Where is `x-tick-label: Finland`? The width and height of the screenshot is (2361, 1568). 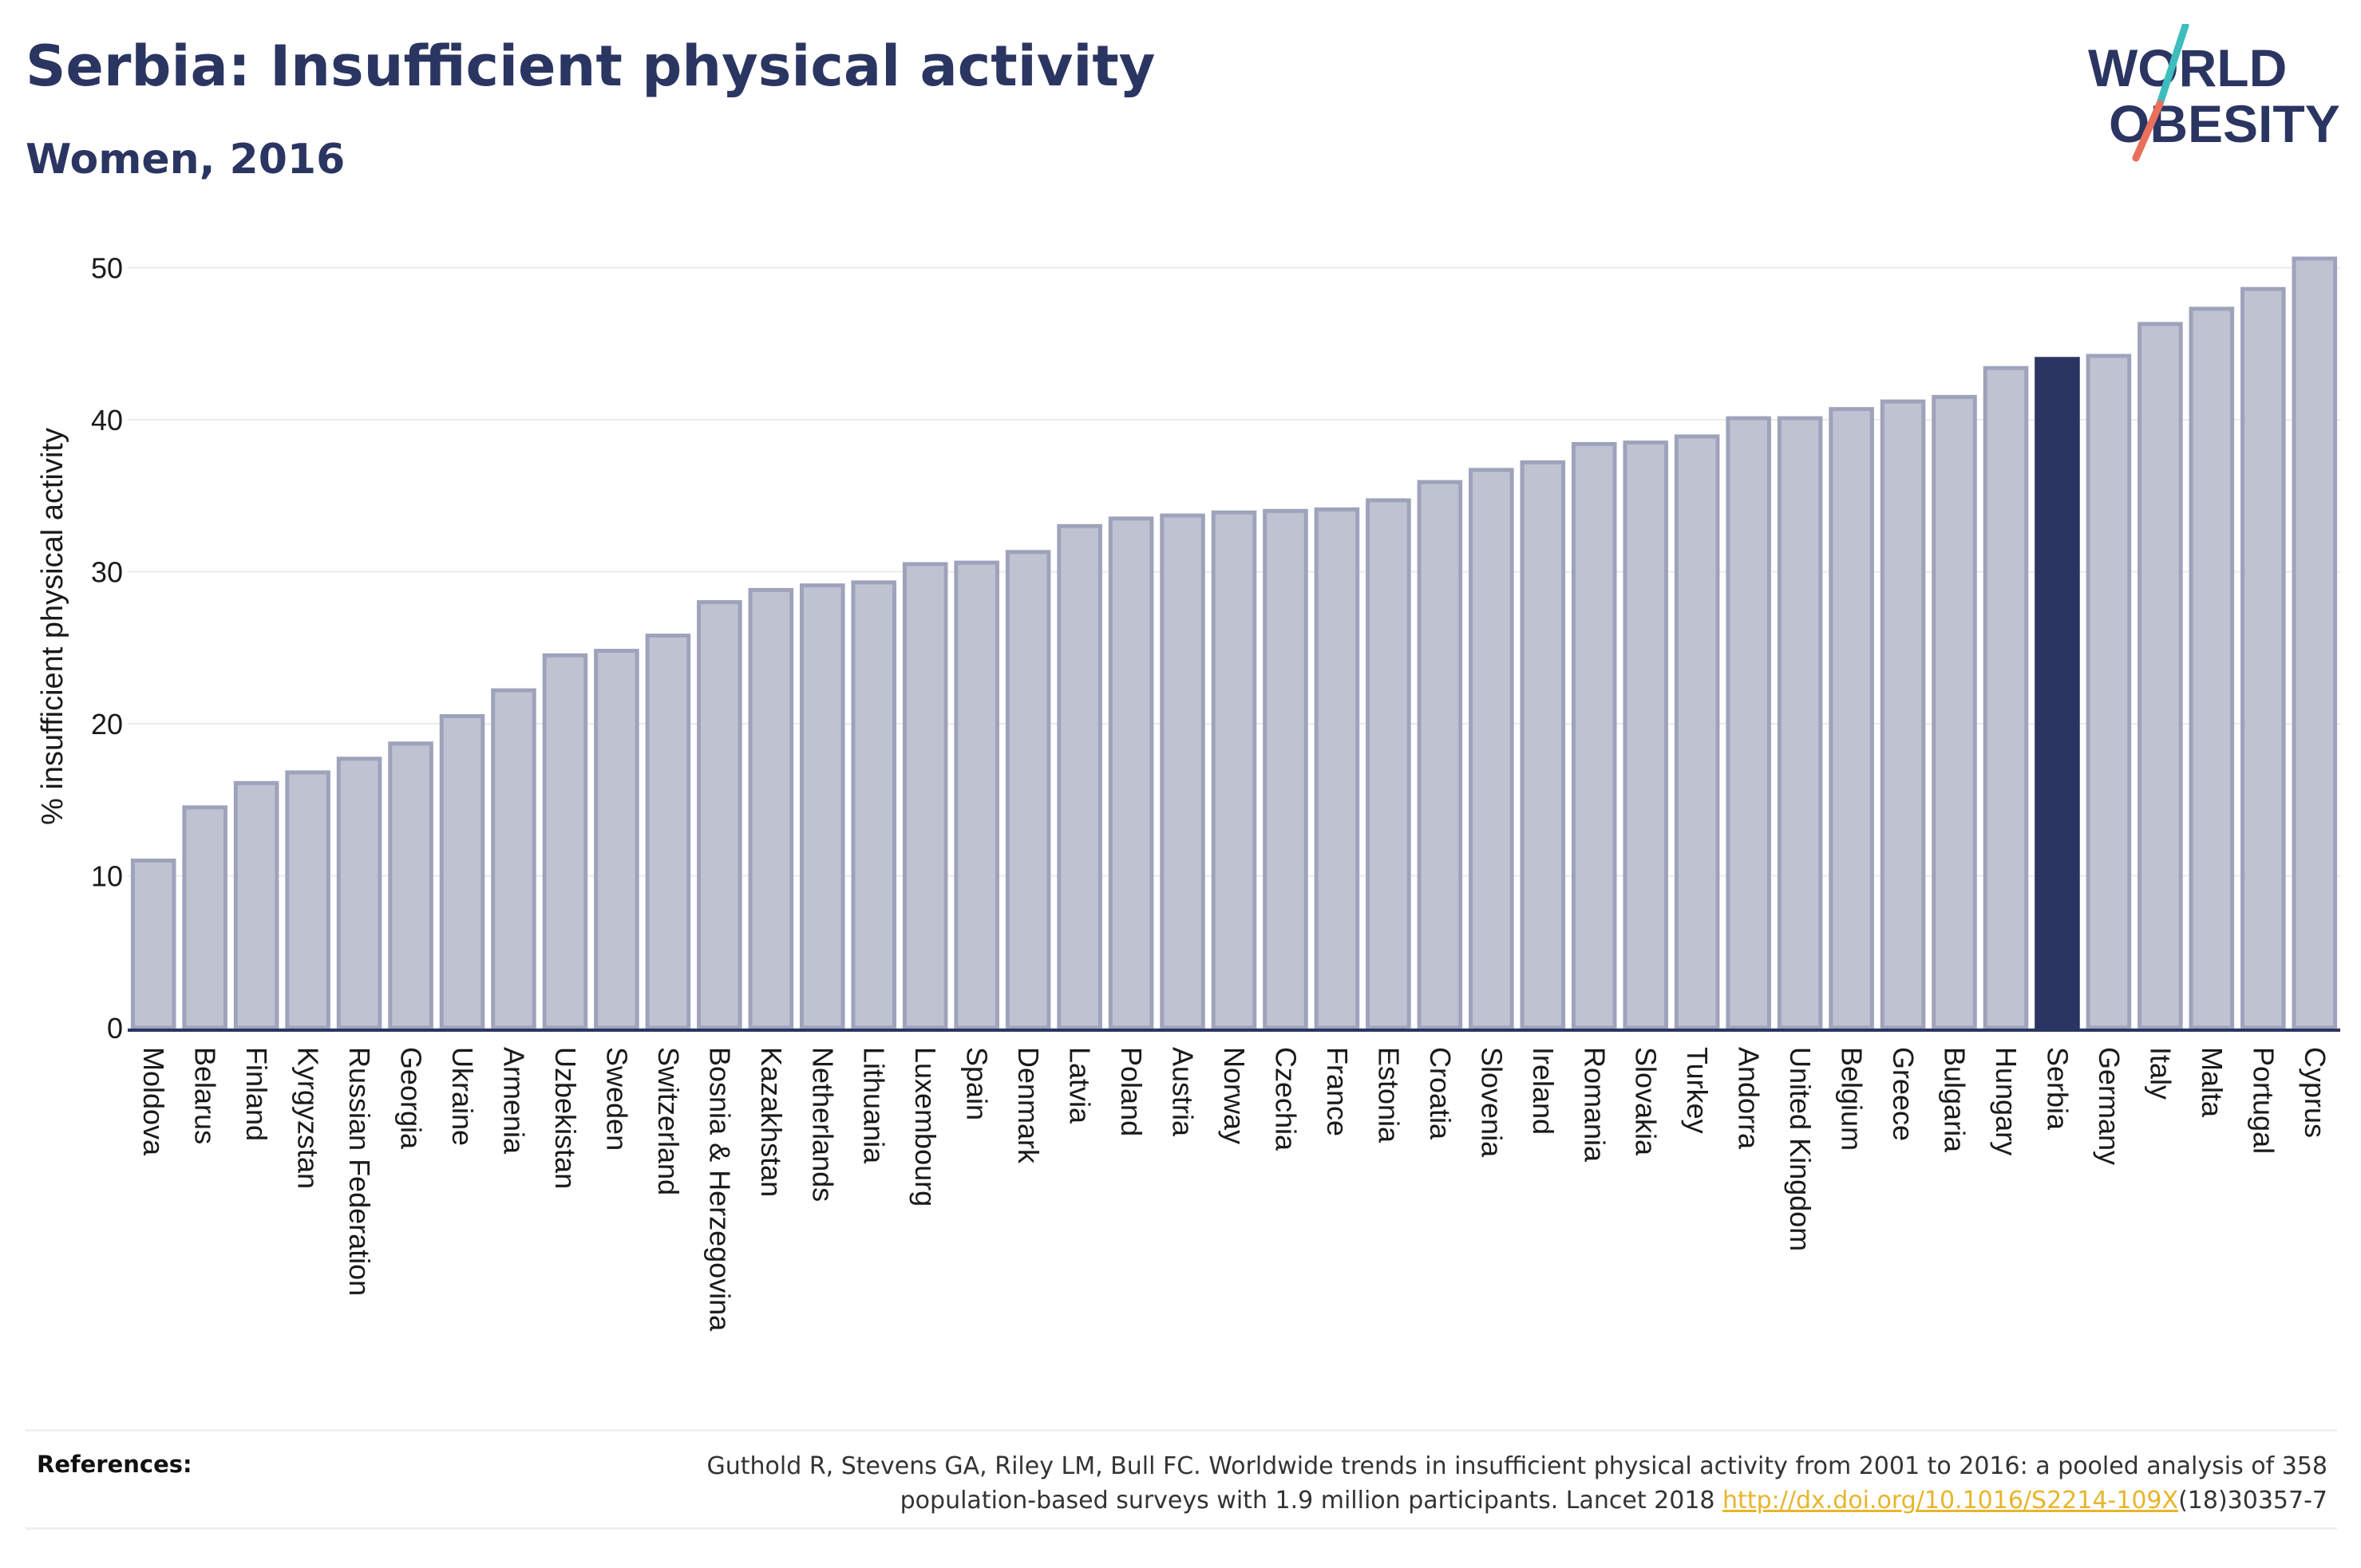
x-tick-label: Finland is located at coordinates (256, 1094).